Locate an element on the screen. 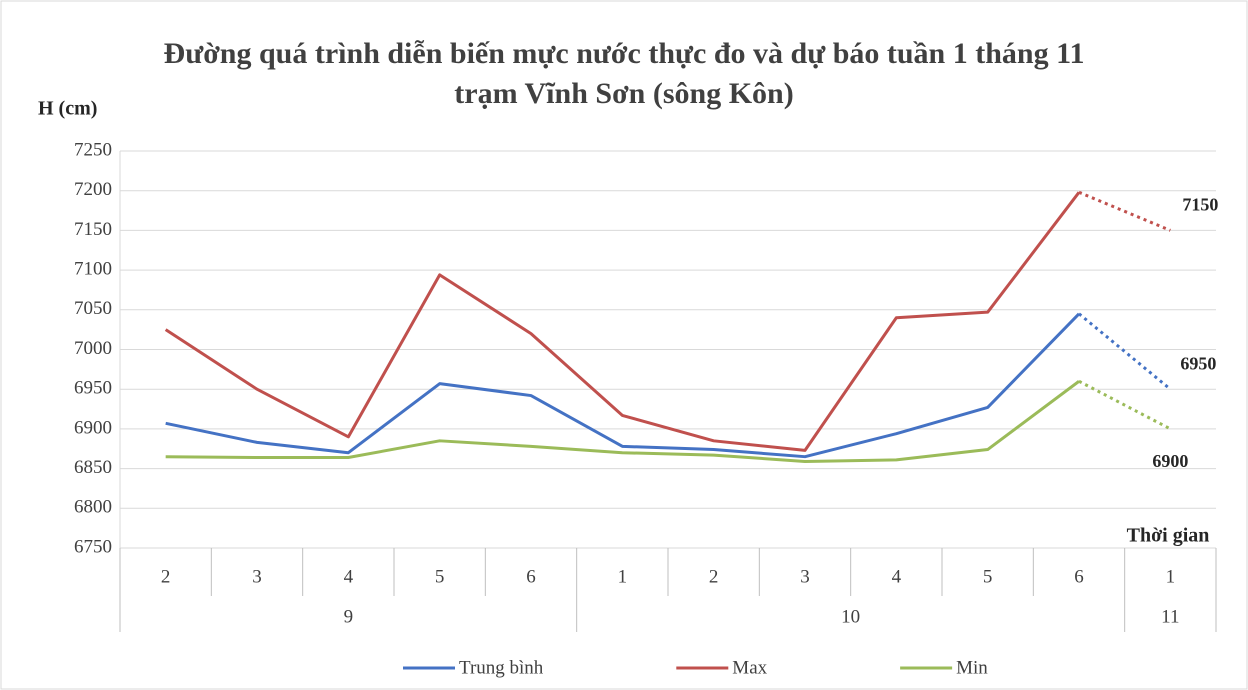 This screenshot has width=1248, height=690. y-axis-label: H (cm) is located at coordinates (67, 109).